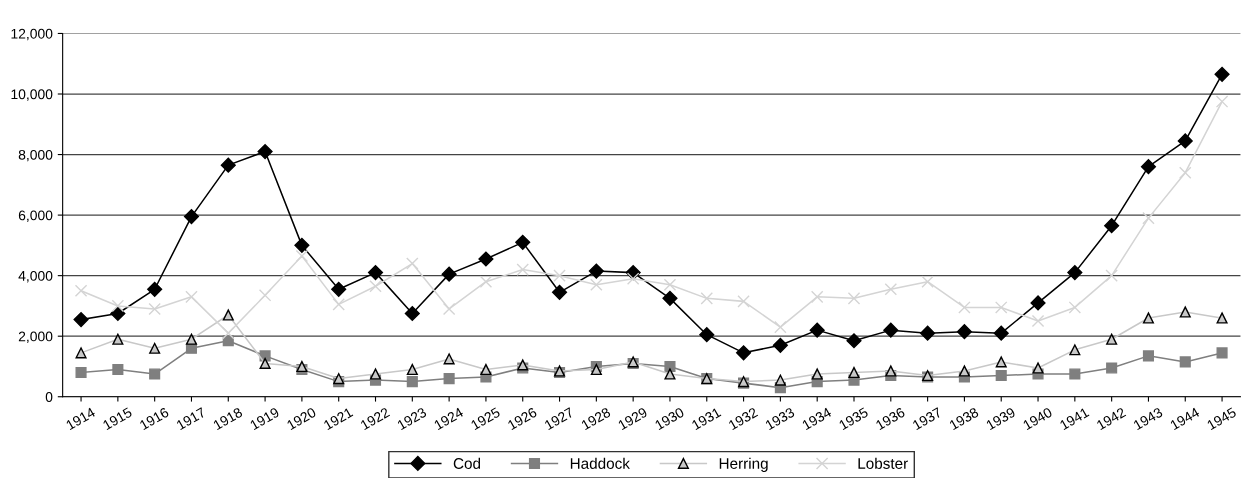  Describe the element at coordinates (559, 419) in the screenshot. I see `x-tick-label: 1927` at that location.